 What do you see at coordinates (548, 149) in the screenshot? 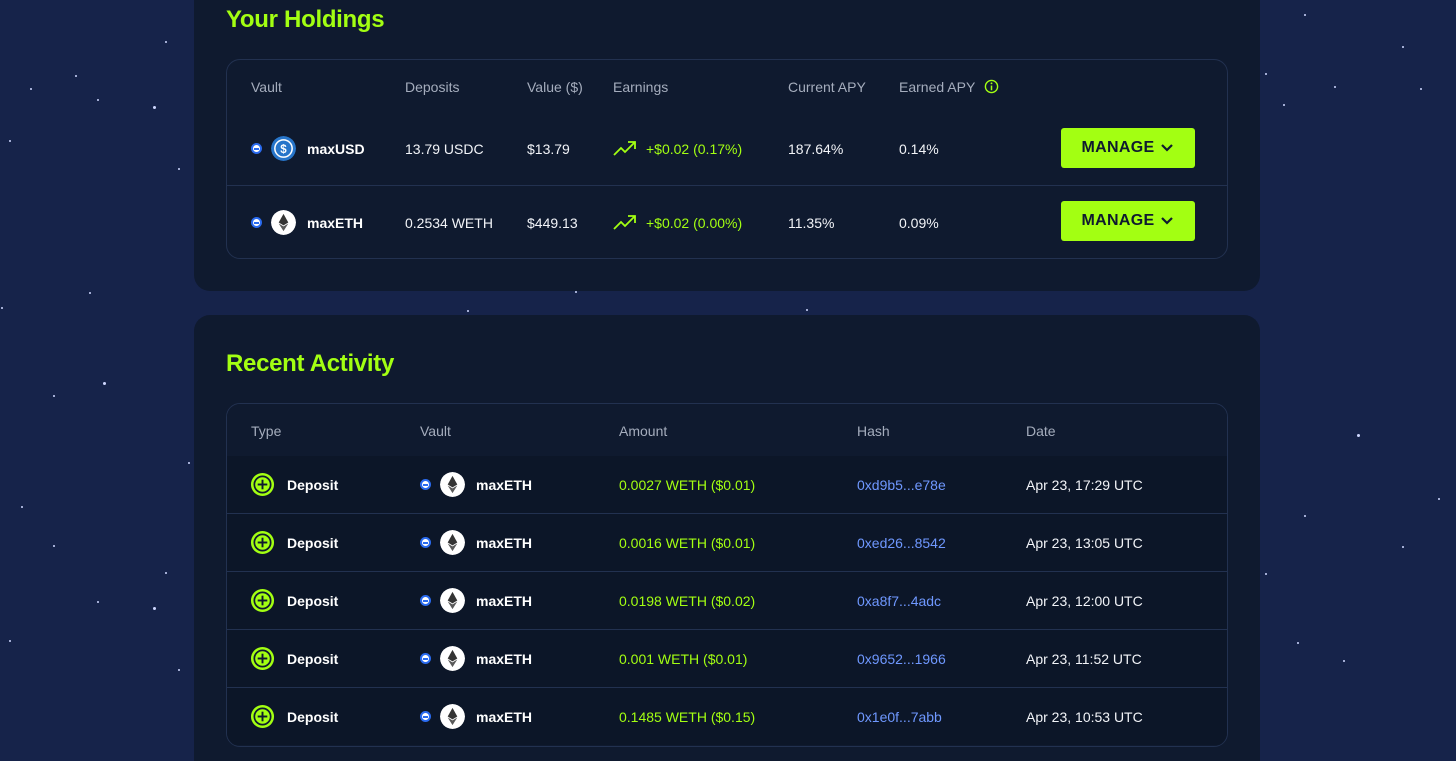
I see `usd-value: $13.79` at bounding box center [548, 149].